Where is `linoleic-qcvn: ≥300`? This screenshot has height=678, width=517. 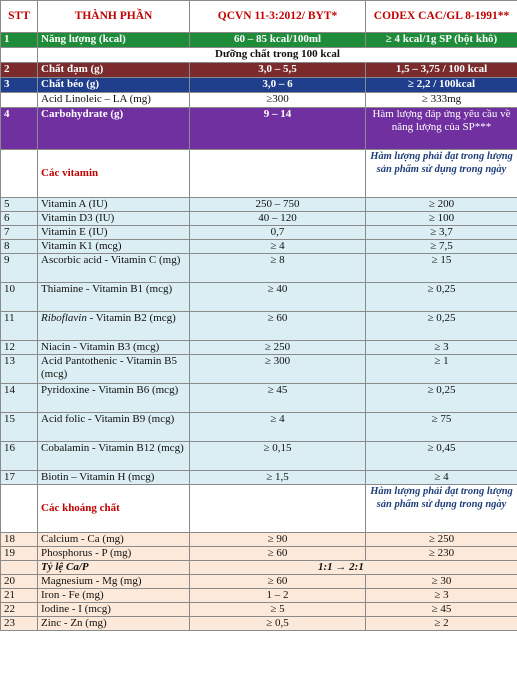 linoleic-qcvn: ≥300 is located at coordinates (277, 100).